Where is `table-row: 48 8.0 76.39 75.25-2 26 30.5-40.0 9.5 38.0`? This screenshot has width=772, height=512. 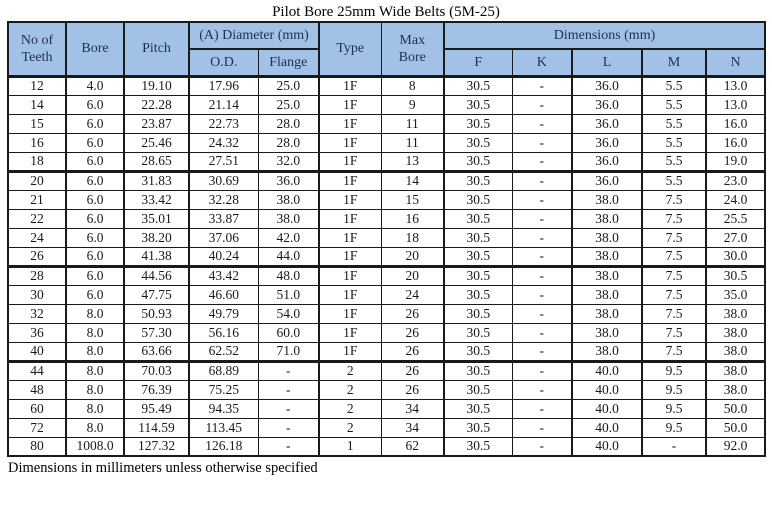 table-row: 48 8.0 76.39 75.25-2 26 30.5-40.0 9.5 38.0 is located at coordinates (386, 389).